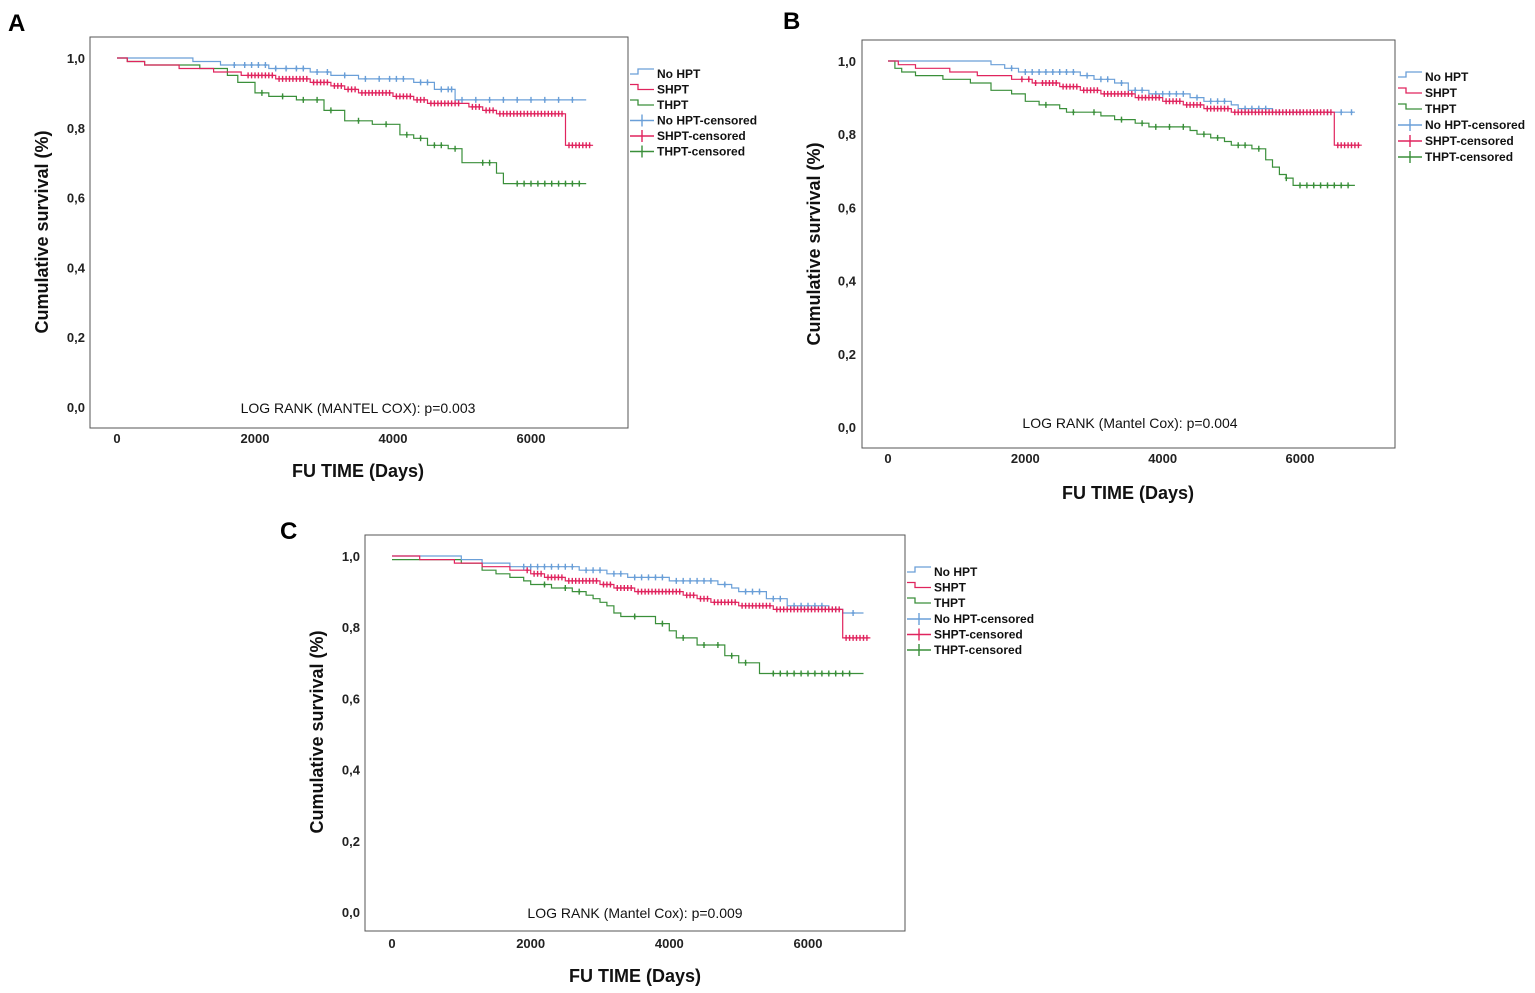 The width and height of the screenshot is (1535, 993). What do you see at coordinates (665, 74) in the screenshot?
I see `legend-item-no-hpt: No HPT` at bounding box center [665, 74].